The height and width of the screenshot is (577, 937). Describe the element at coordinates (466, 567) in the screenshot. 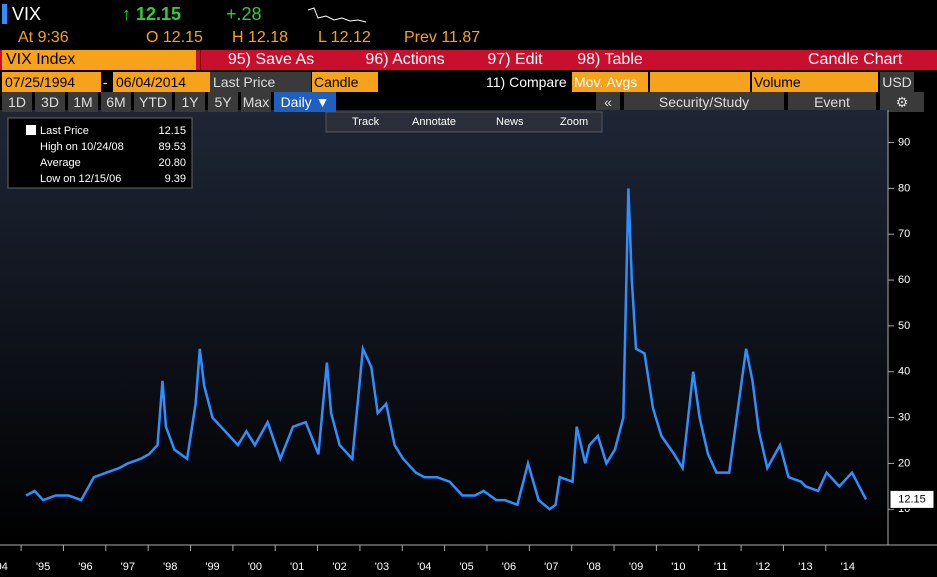

I see `x-tick-label: '05` at that location.